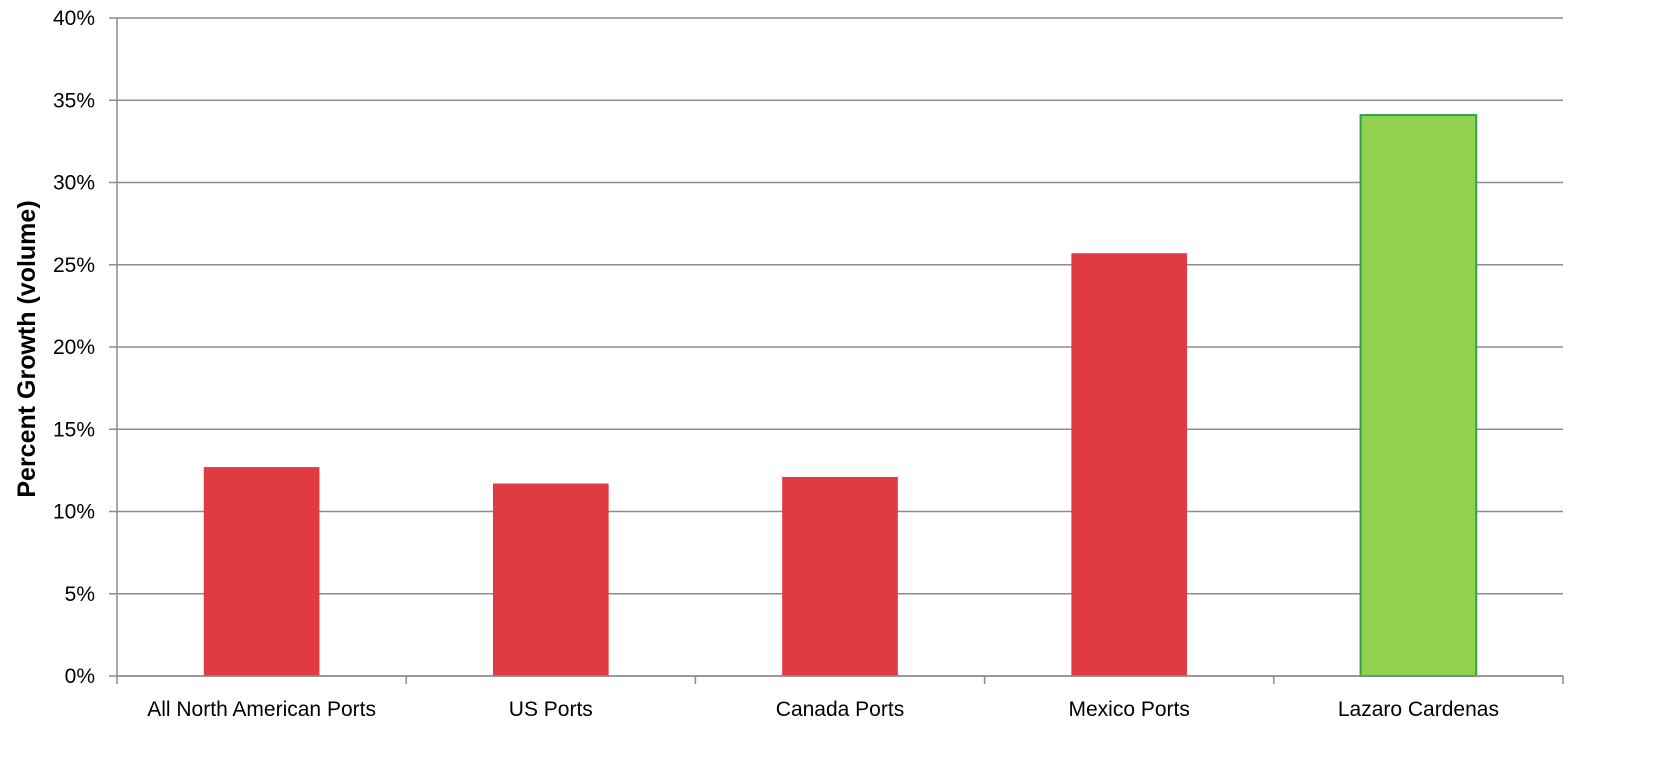  I want to click on y-tick-label: 25%, so click(74, 265).